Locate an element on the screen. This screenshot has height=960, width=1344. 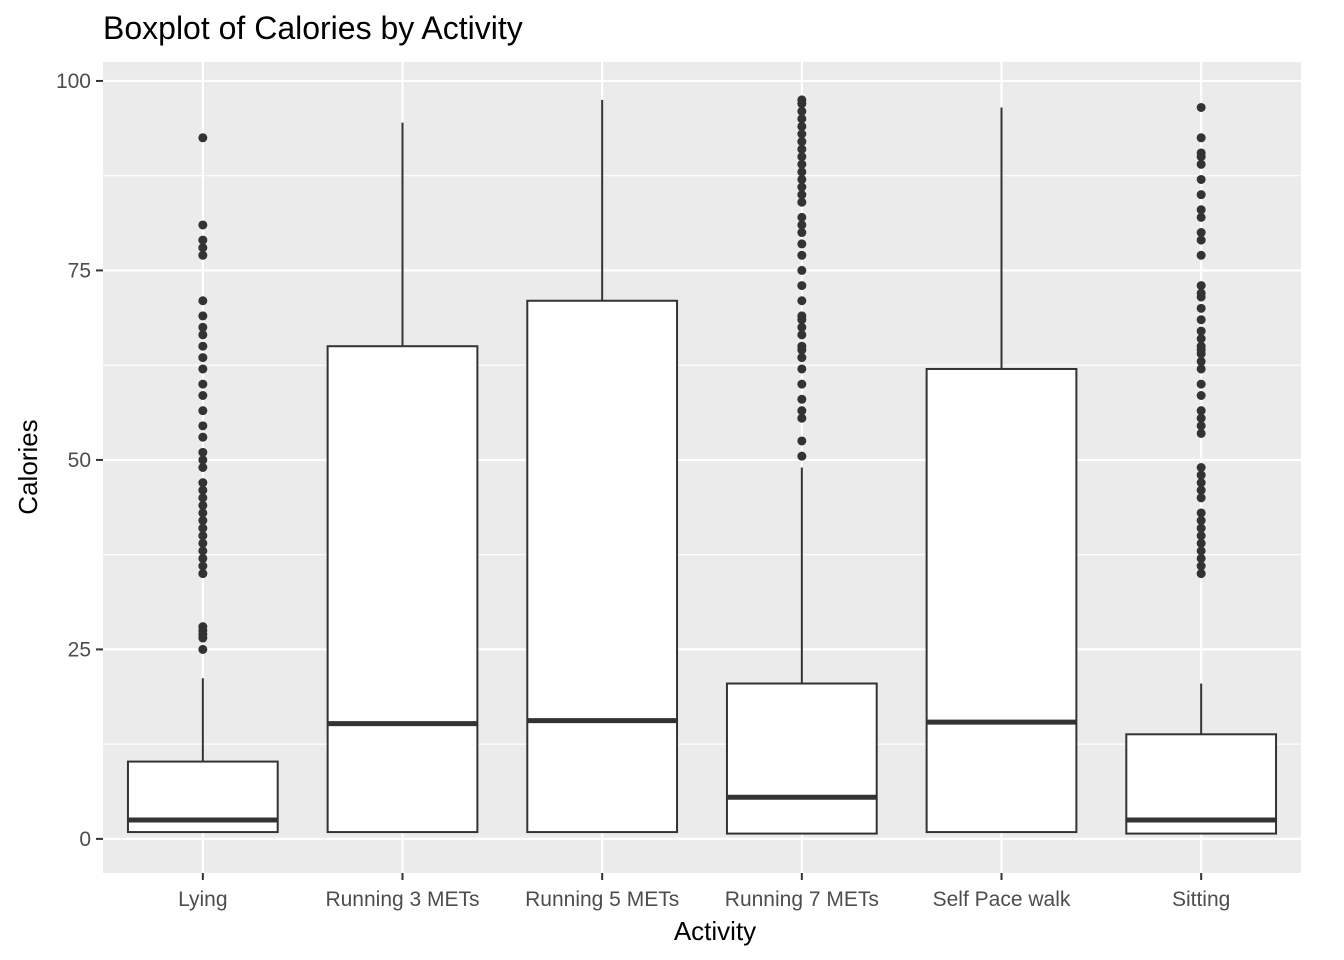
x-tick-label: Running 3 METs is located at coordinates (402, 899).